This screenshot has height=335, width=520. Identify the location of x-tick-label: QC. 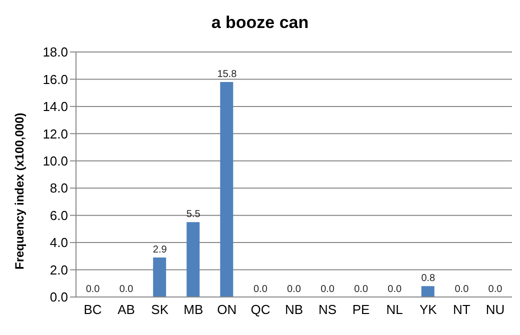
(260, 310).